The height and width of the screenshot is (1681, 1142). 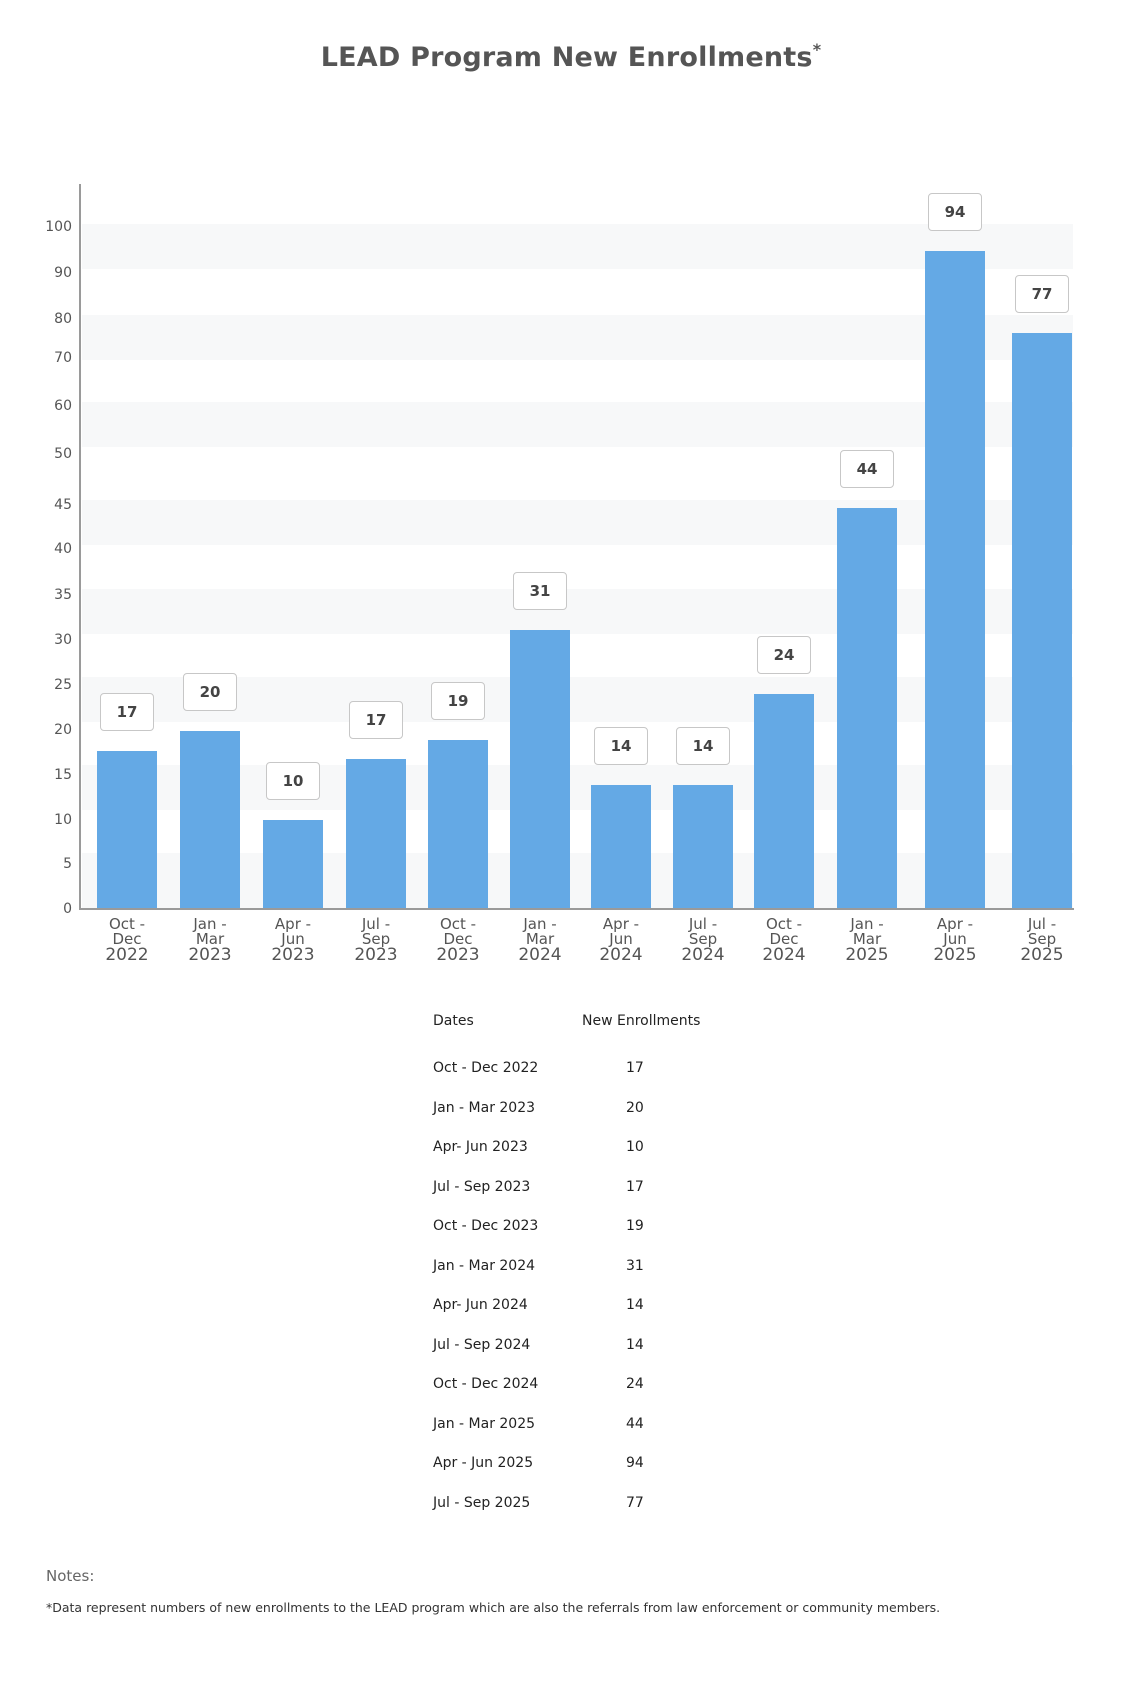 I want to click on table-row: Apr - Jun 2025 94, so click(x=593, y=1465).